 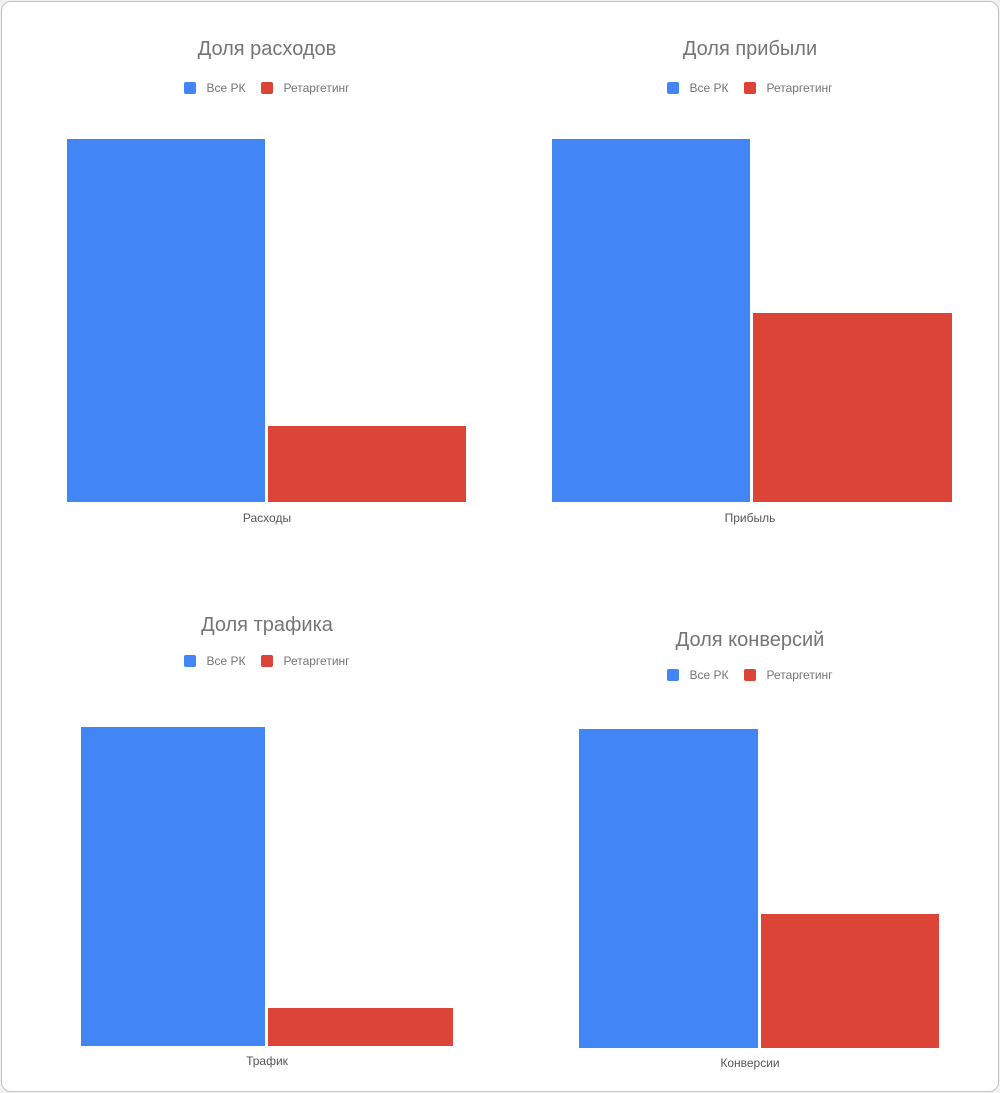 I want to click on category-label: Расходы, so click(x=267, y=518).